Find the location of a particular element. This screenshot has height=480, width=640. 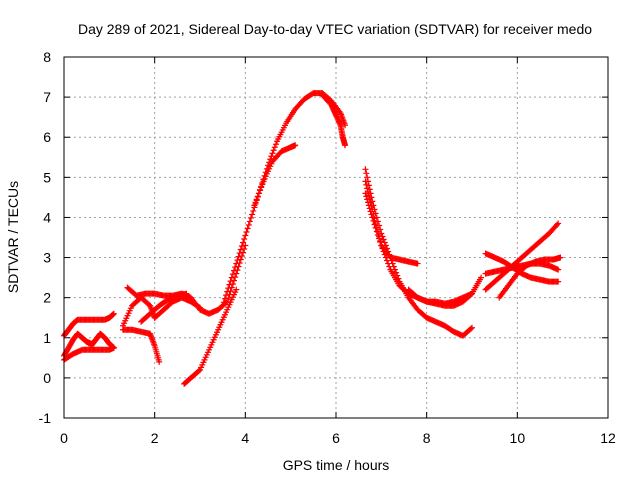

x-tick-label: 8 is located at coordinates (427, 438).